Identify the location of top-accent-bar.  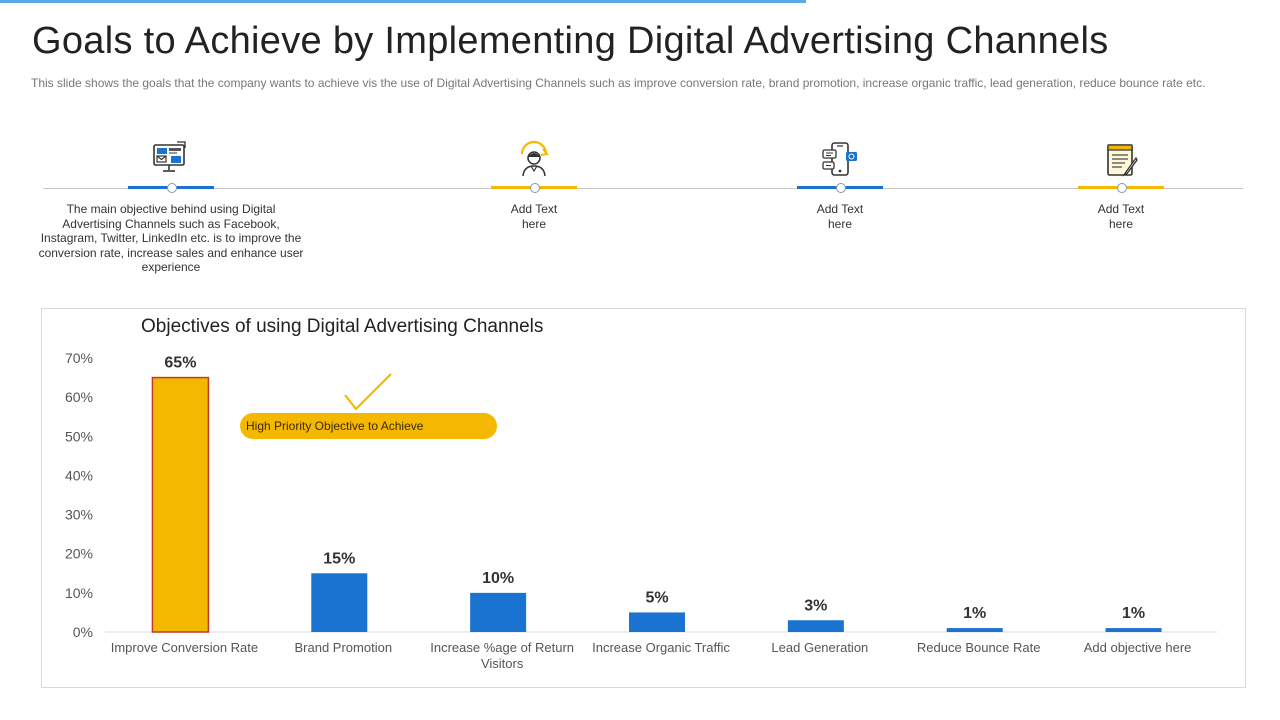
(403, 1).